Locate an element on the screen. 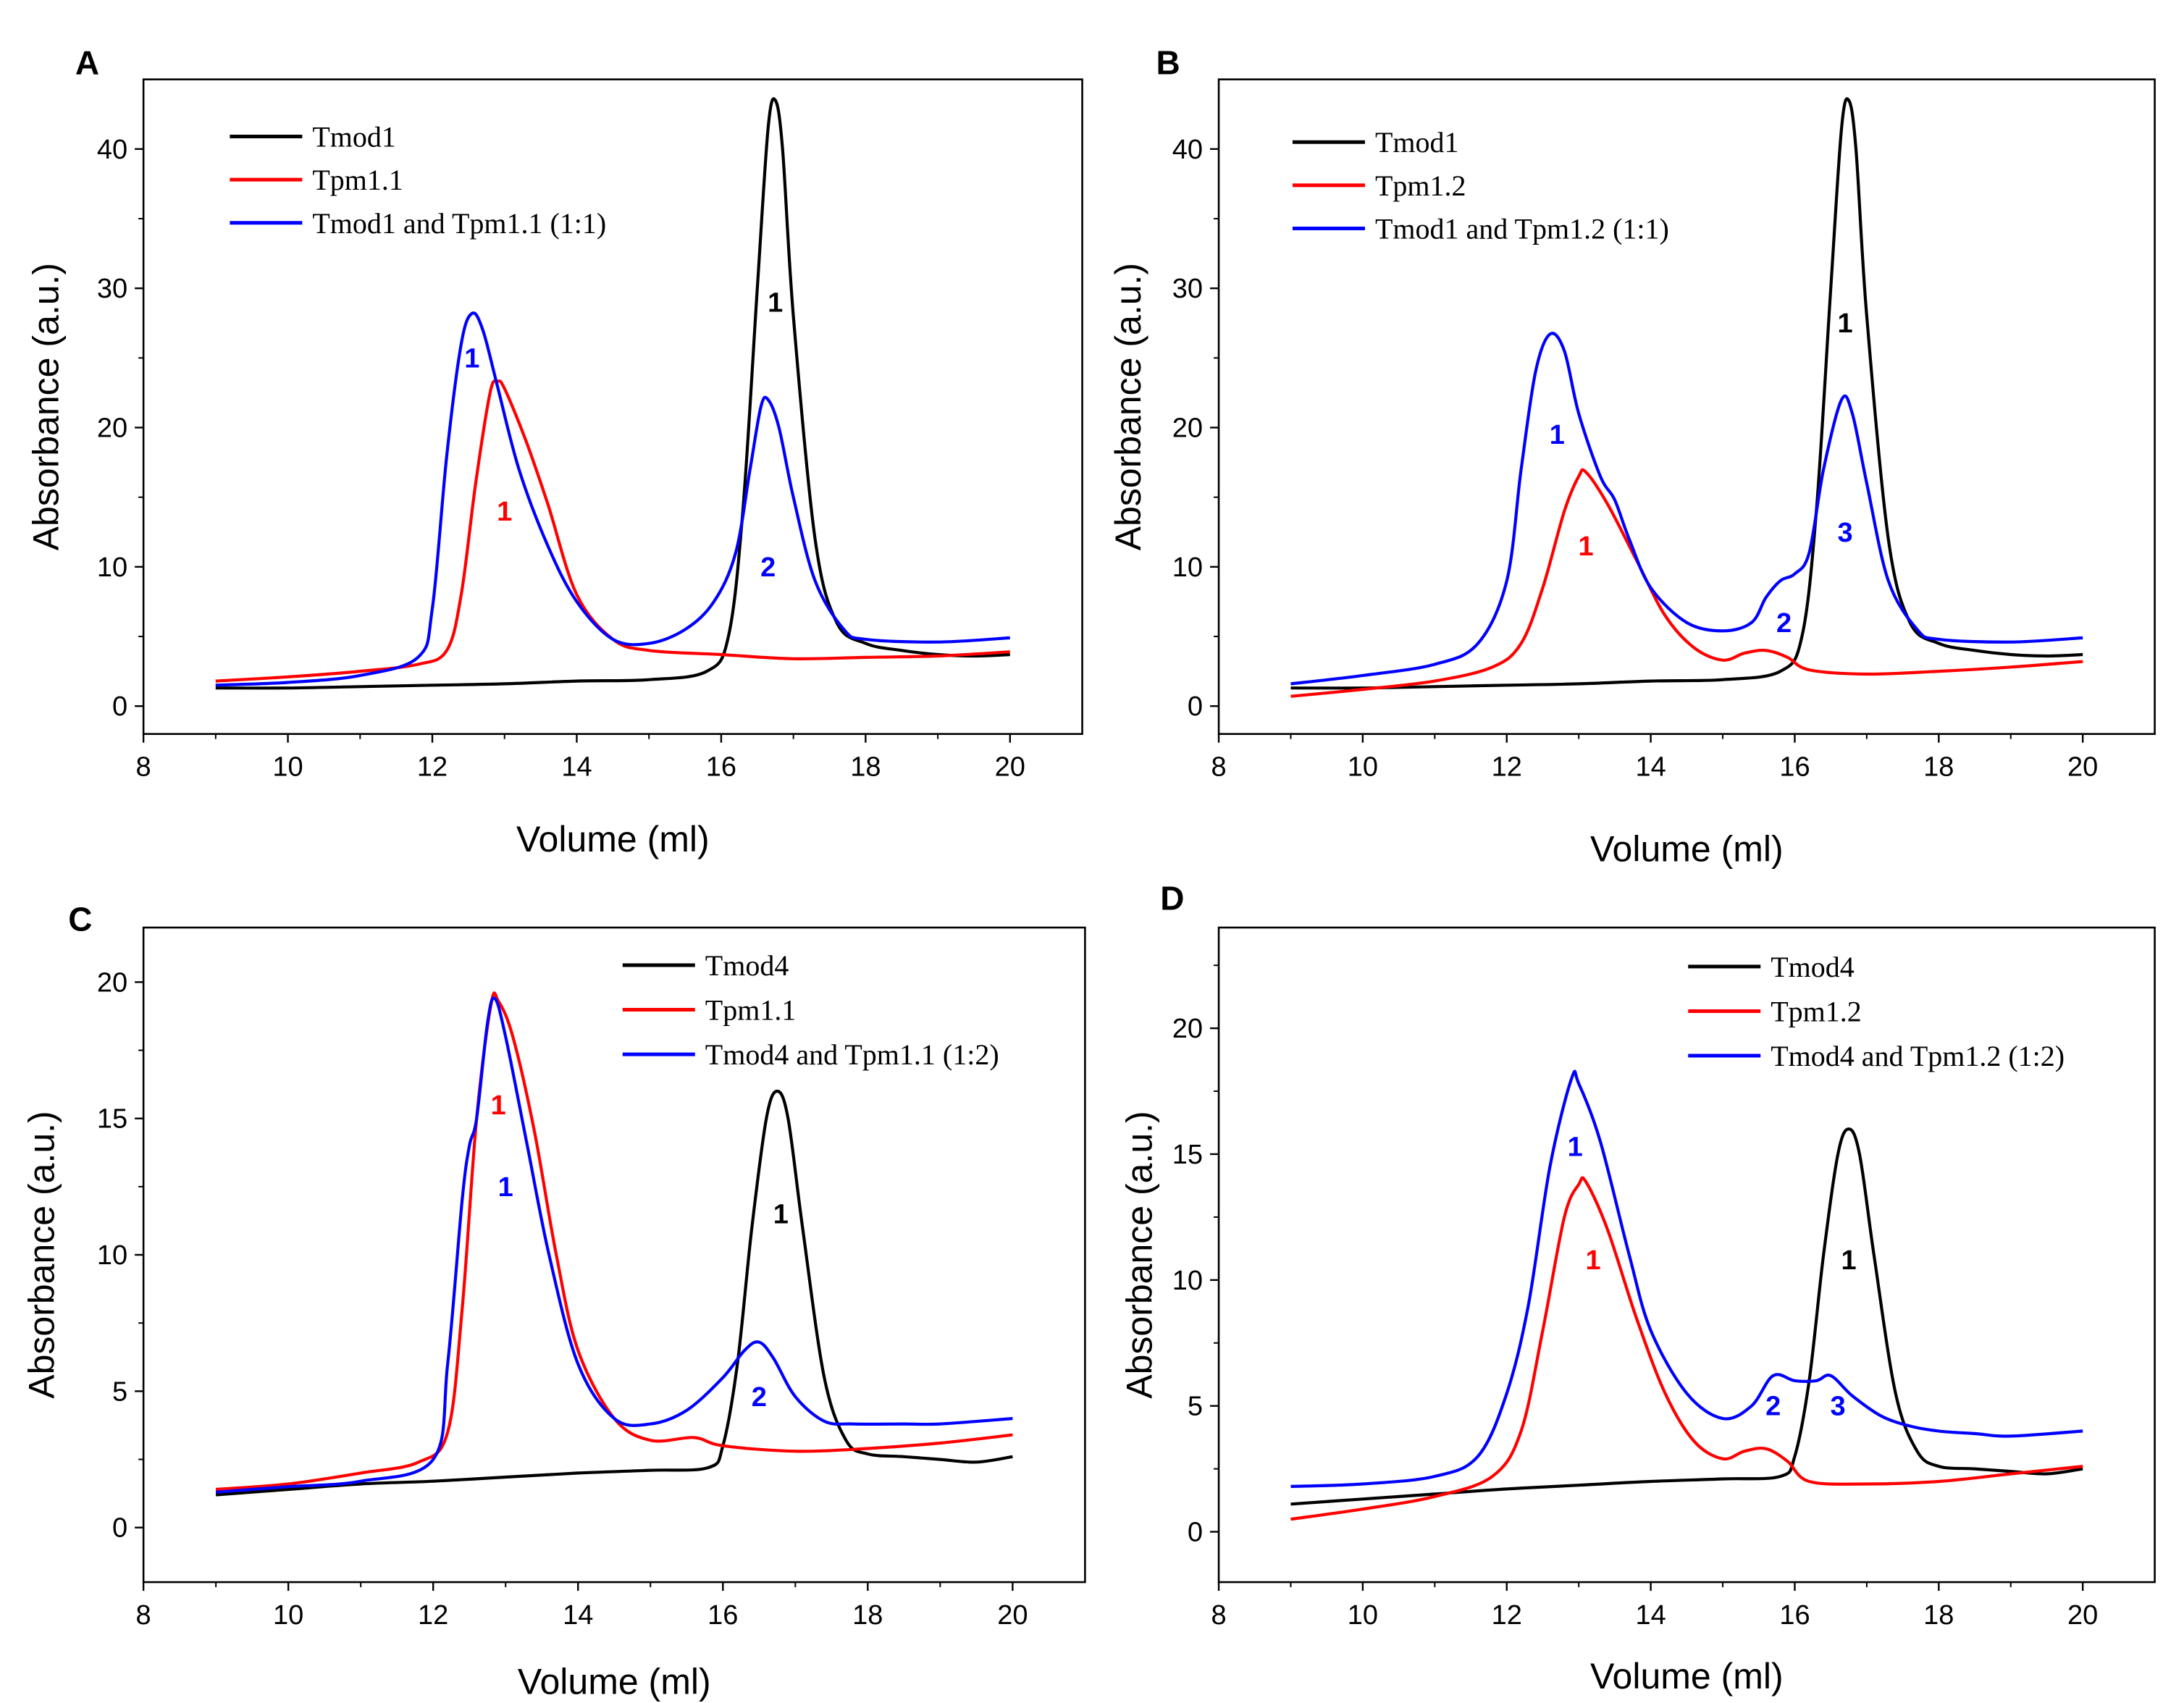 Image resolution: width=2184 pixels, height=1703 pixels. series-line-tmod4-and-tpm1-1-1-2- is located at coordinates (614, 1245).